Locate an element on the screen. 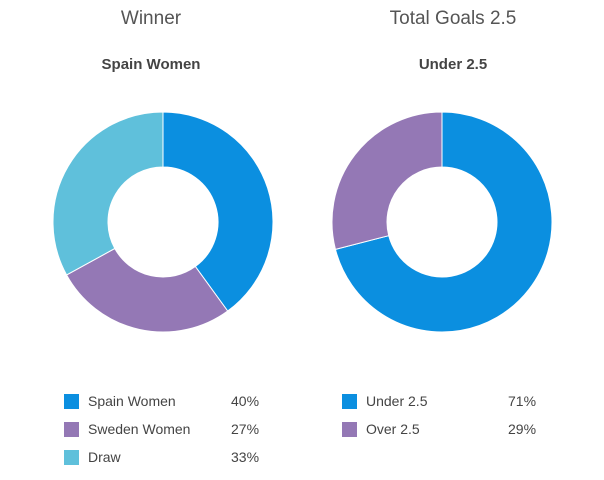  legend-label: Over 2.5 is located at coordinates (393, 429).